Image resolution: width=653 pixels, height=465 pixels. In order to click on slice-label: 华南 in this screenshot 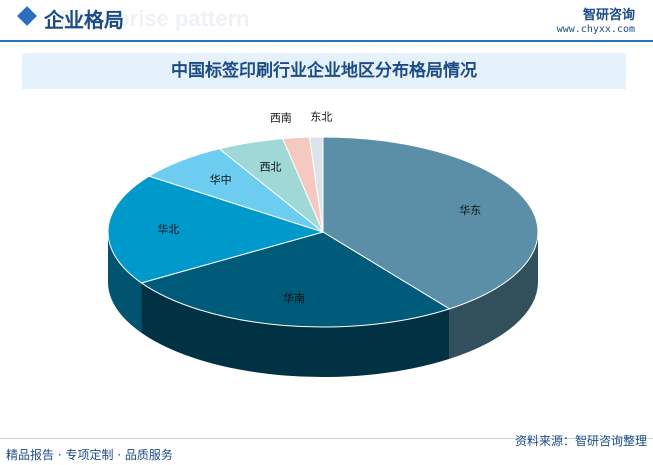, I will do `click(294, 298)`.